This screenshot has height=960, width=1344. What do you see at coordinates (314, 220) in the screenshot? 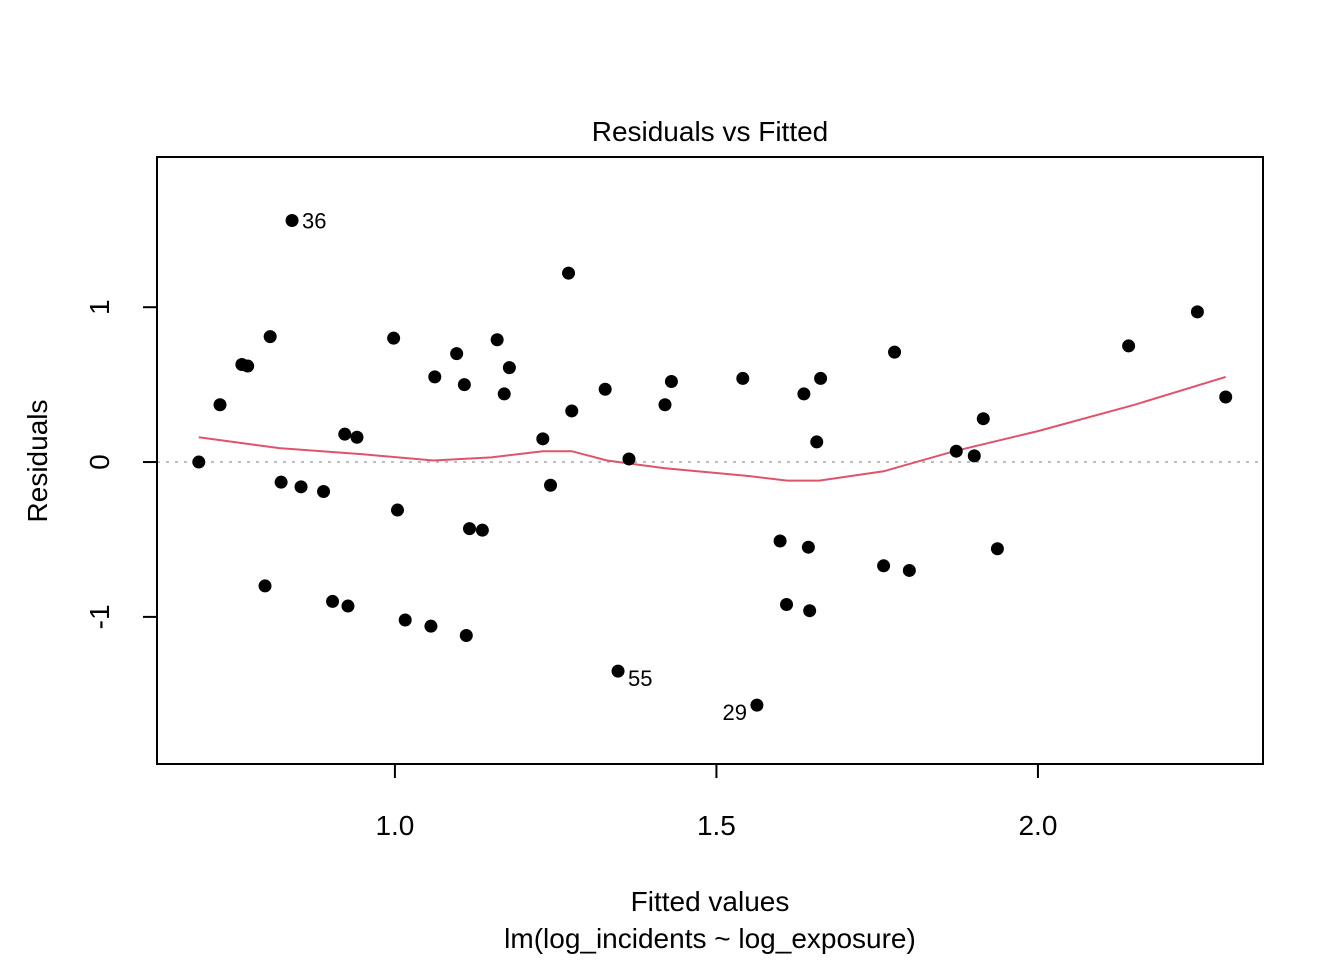
I see `point-label: 36` at bounding box center [314, 220].